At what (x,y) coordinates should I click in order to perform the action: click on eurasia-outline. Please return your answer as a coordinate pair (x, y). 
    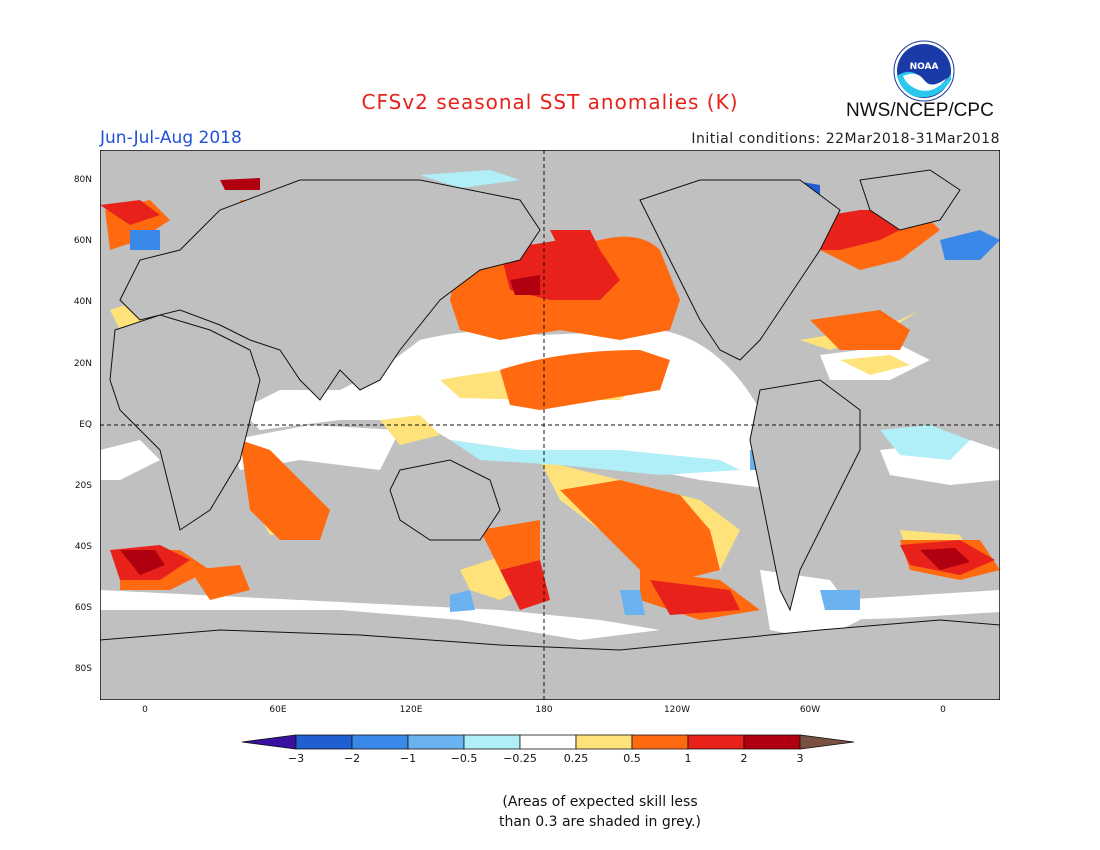
    Looking at the image, I should click on (330, 290).